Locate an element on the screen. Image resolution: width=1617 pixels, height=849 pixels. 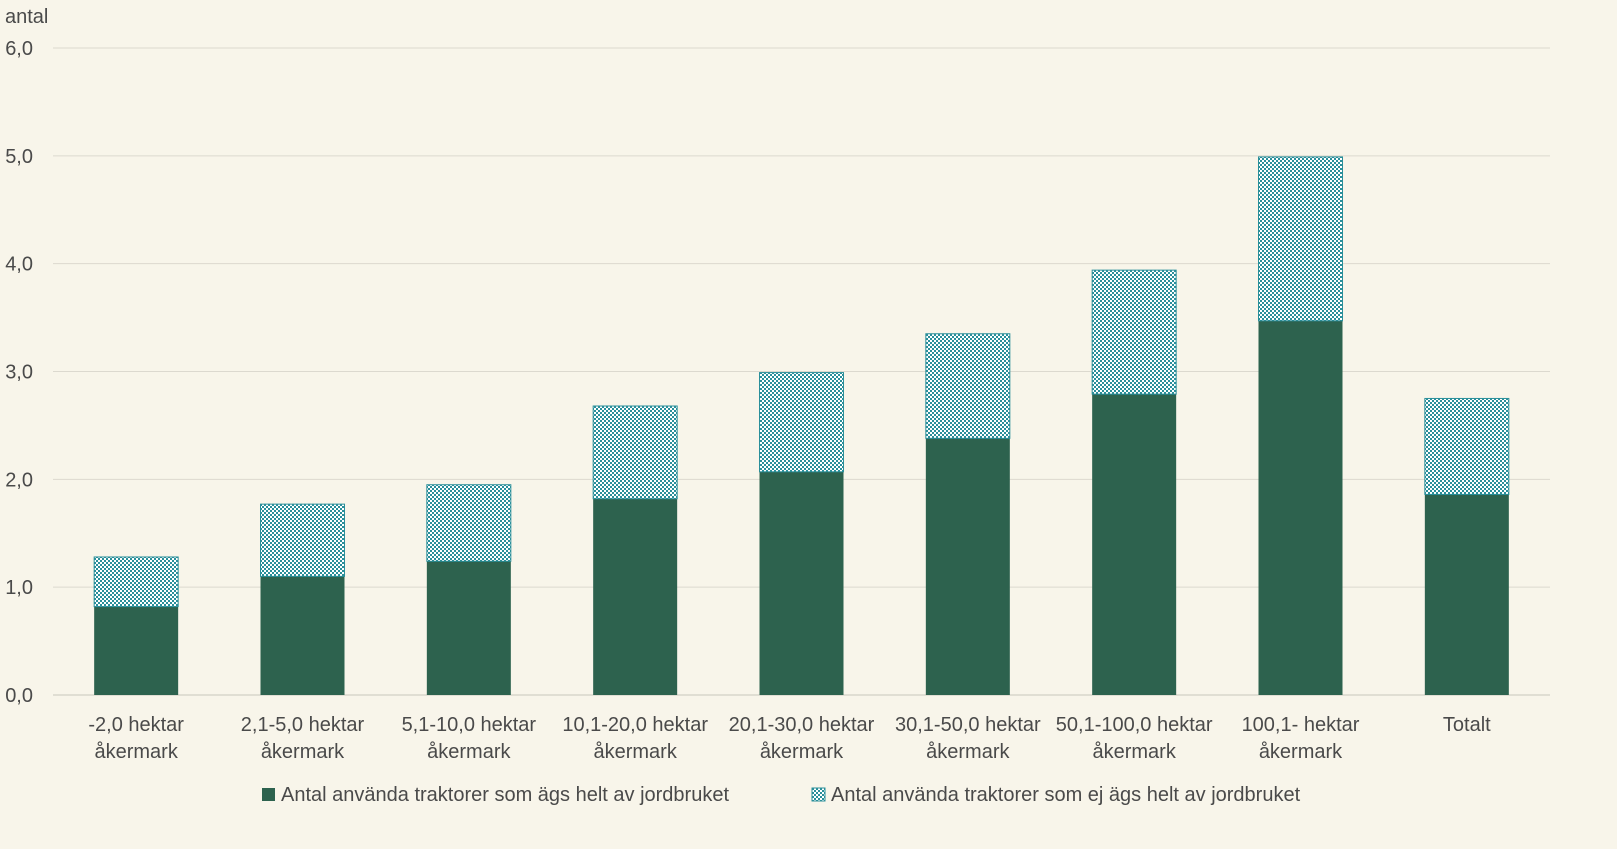
x-tick-label: 2,1-5,0 hektar is located at coordinates (303, 725).